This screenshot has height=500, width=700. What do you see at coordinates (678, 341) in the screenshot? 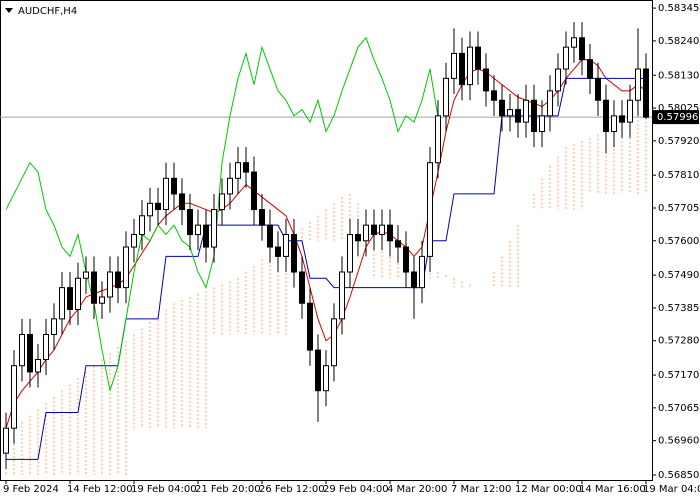
I see `y-tick-label: 0.57280` at bounding box center [678, 341].